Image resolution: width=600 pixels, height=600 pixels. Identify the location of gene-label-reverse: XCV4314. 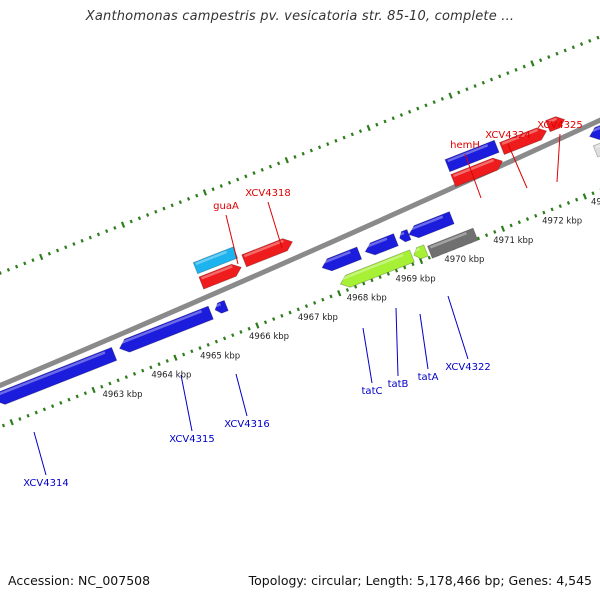
(45, 483).